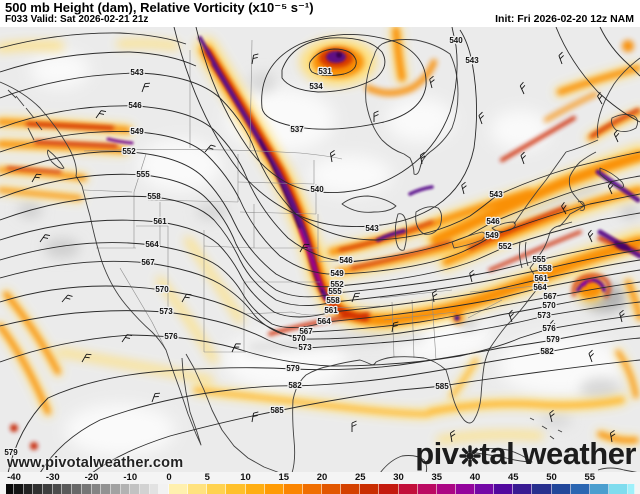 The image size is (640, 494). I want to click on colorbar-tick-labels: -40 -30 -20 -10 0 5 10 15 20 25 30 35 40 45 50 55, so click(320, 478).